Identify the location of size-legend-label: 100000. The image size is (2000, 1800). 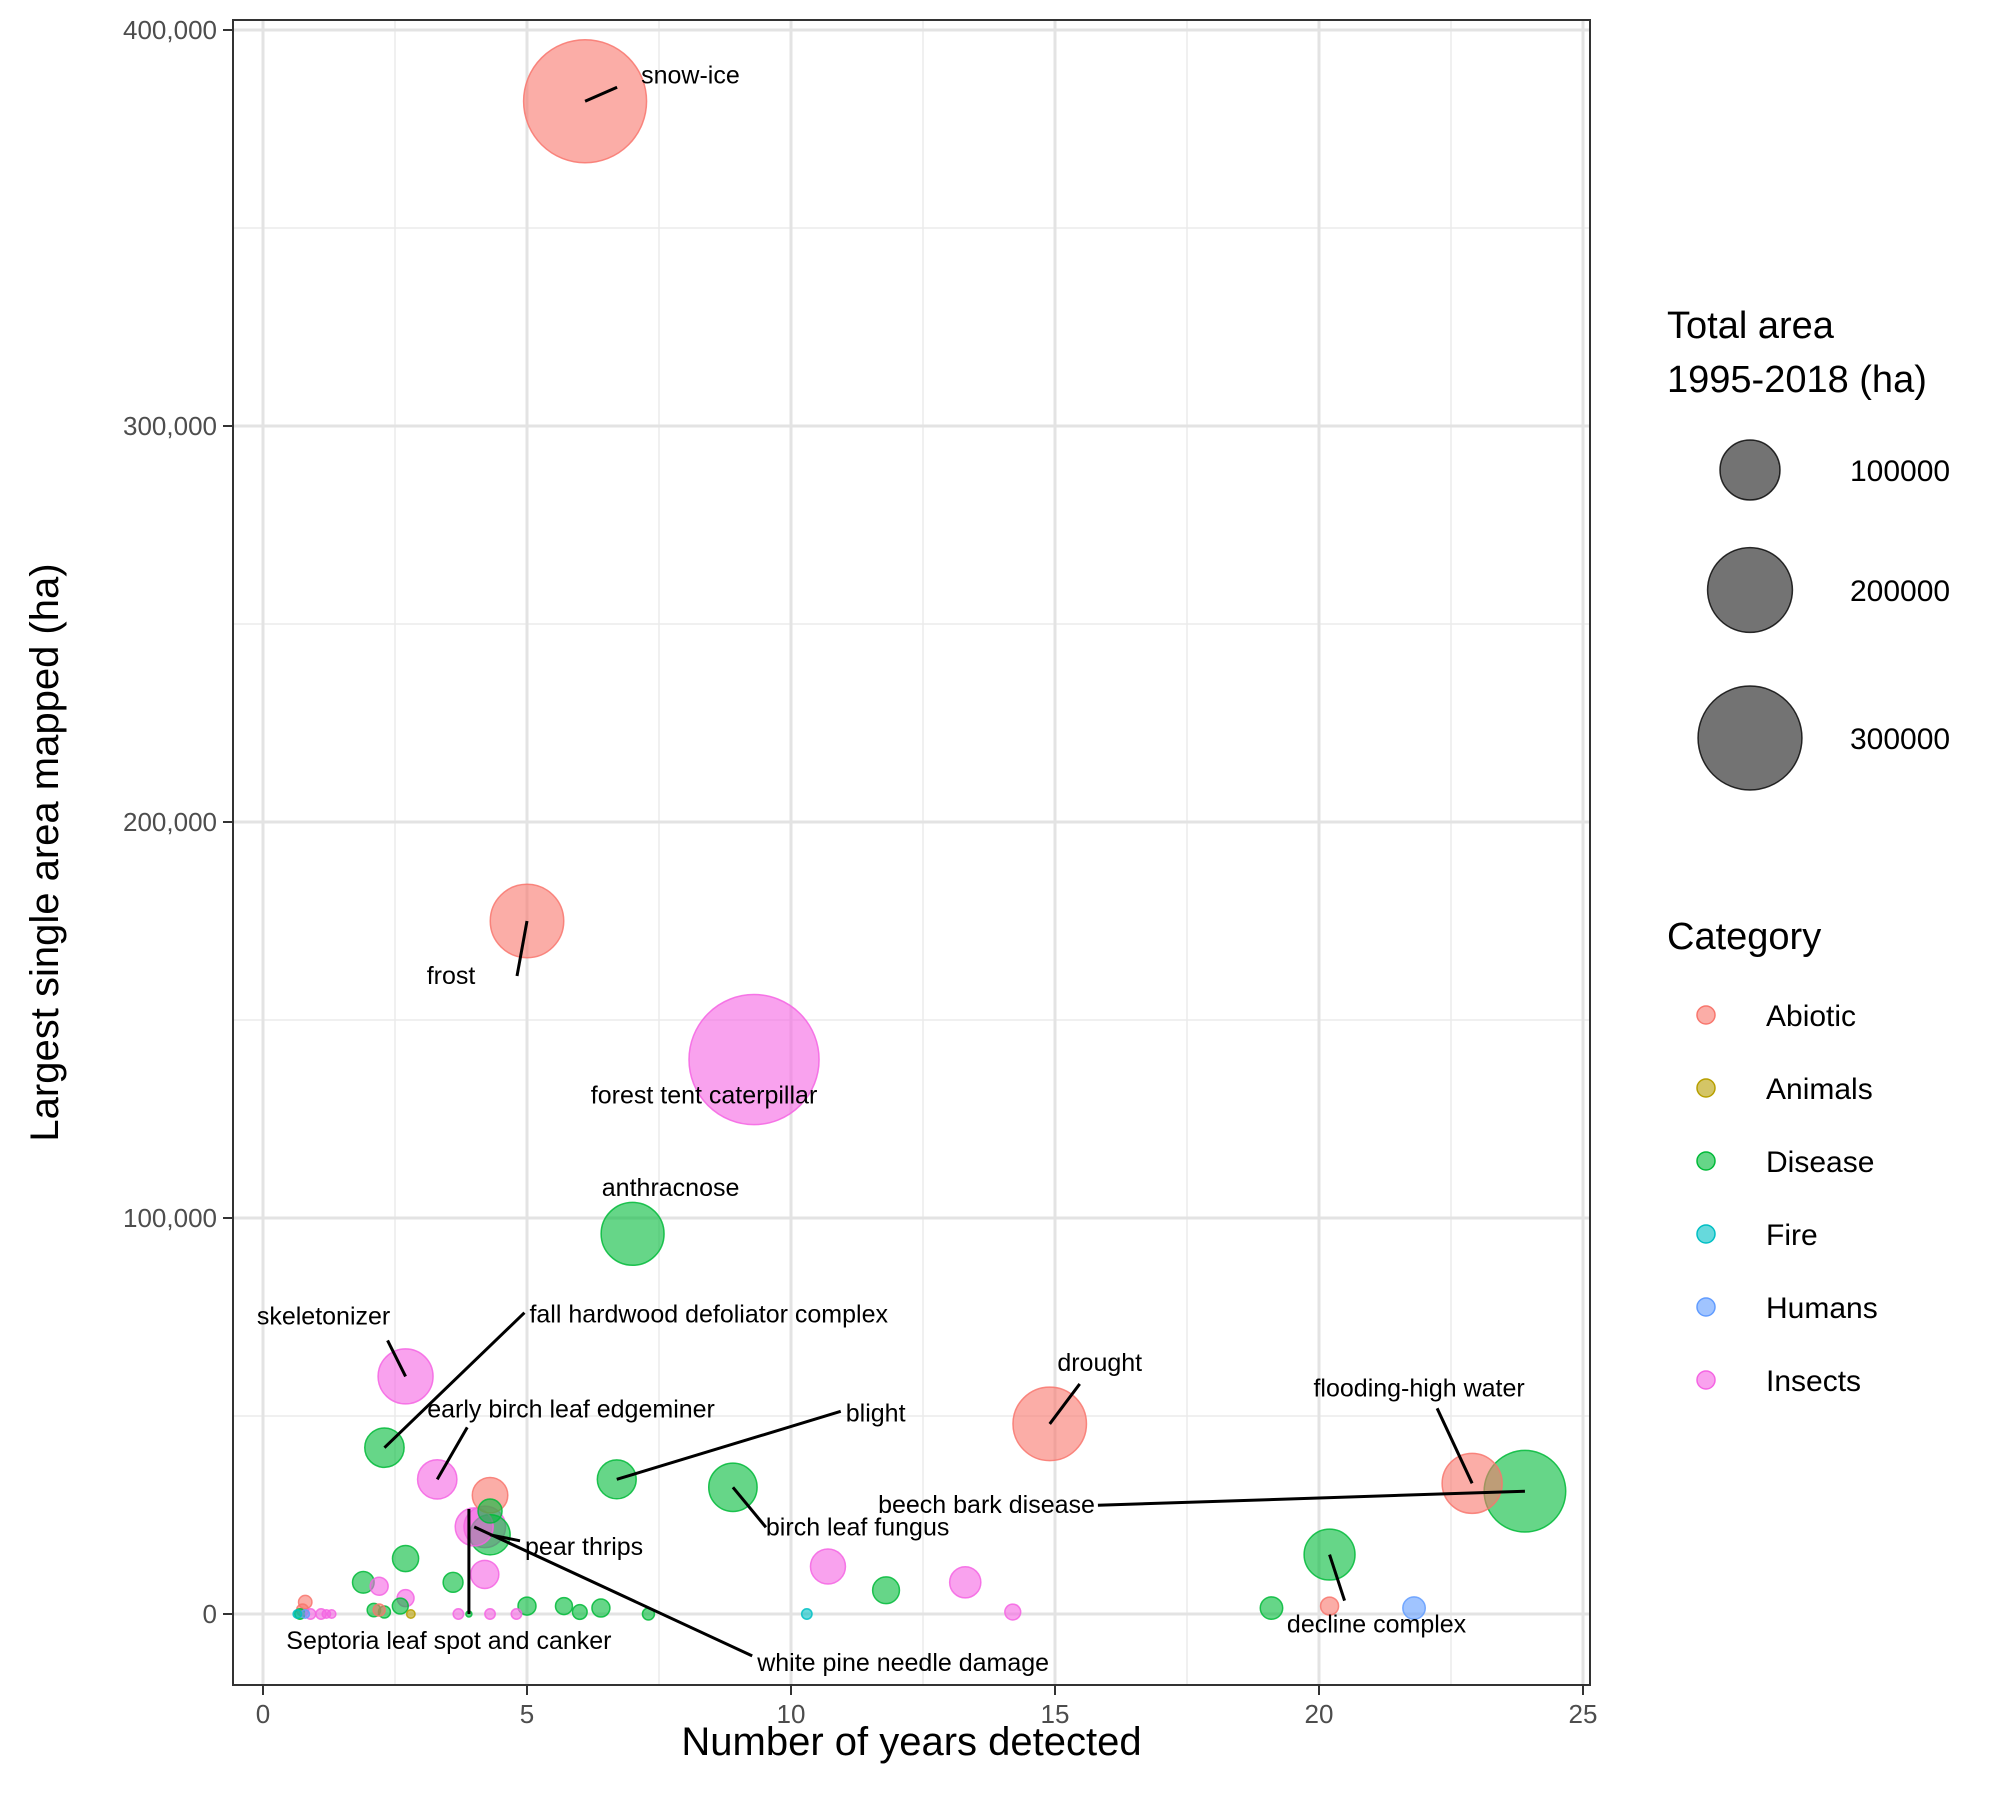
(1900, 471).